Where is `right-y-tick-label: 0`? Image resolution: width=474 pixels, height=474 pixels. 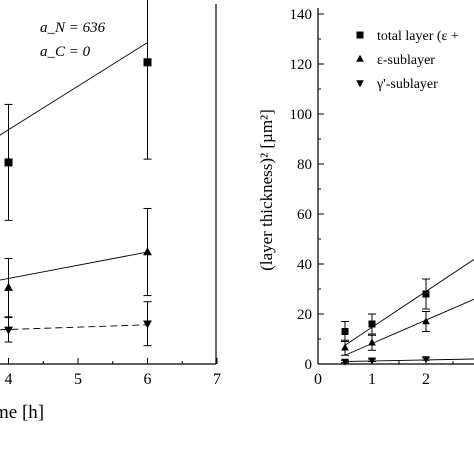
right-y-tick-label: 0 is located at coordinates (309, 365).